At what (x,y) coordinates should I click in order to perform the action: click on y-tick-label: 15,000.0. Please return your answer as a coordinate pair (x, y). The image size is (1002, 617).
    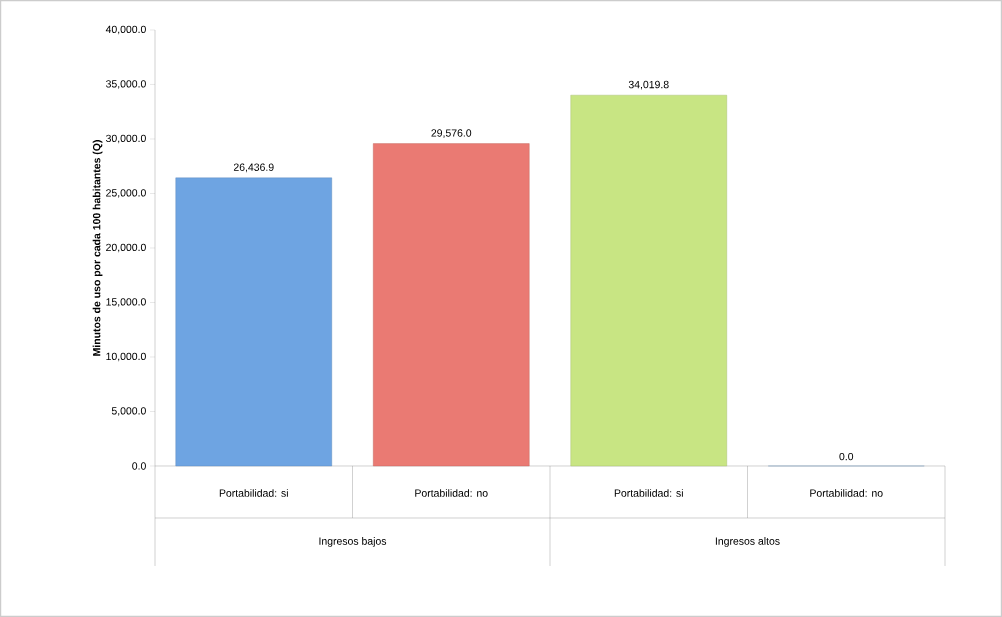
    Looking at the image, I should click on (126, 302).